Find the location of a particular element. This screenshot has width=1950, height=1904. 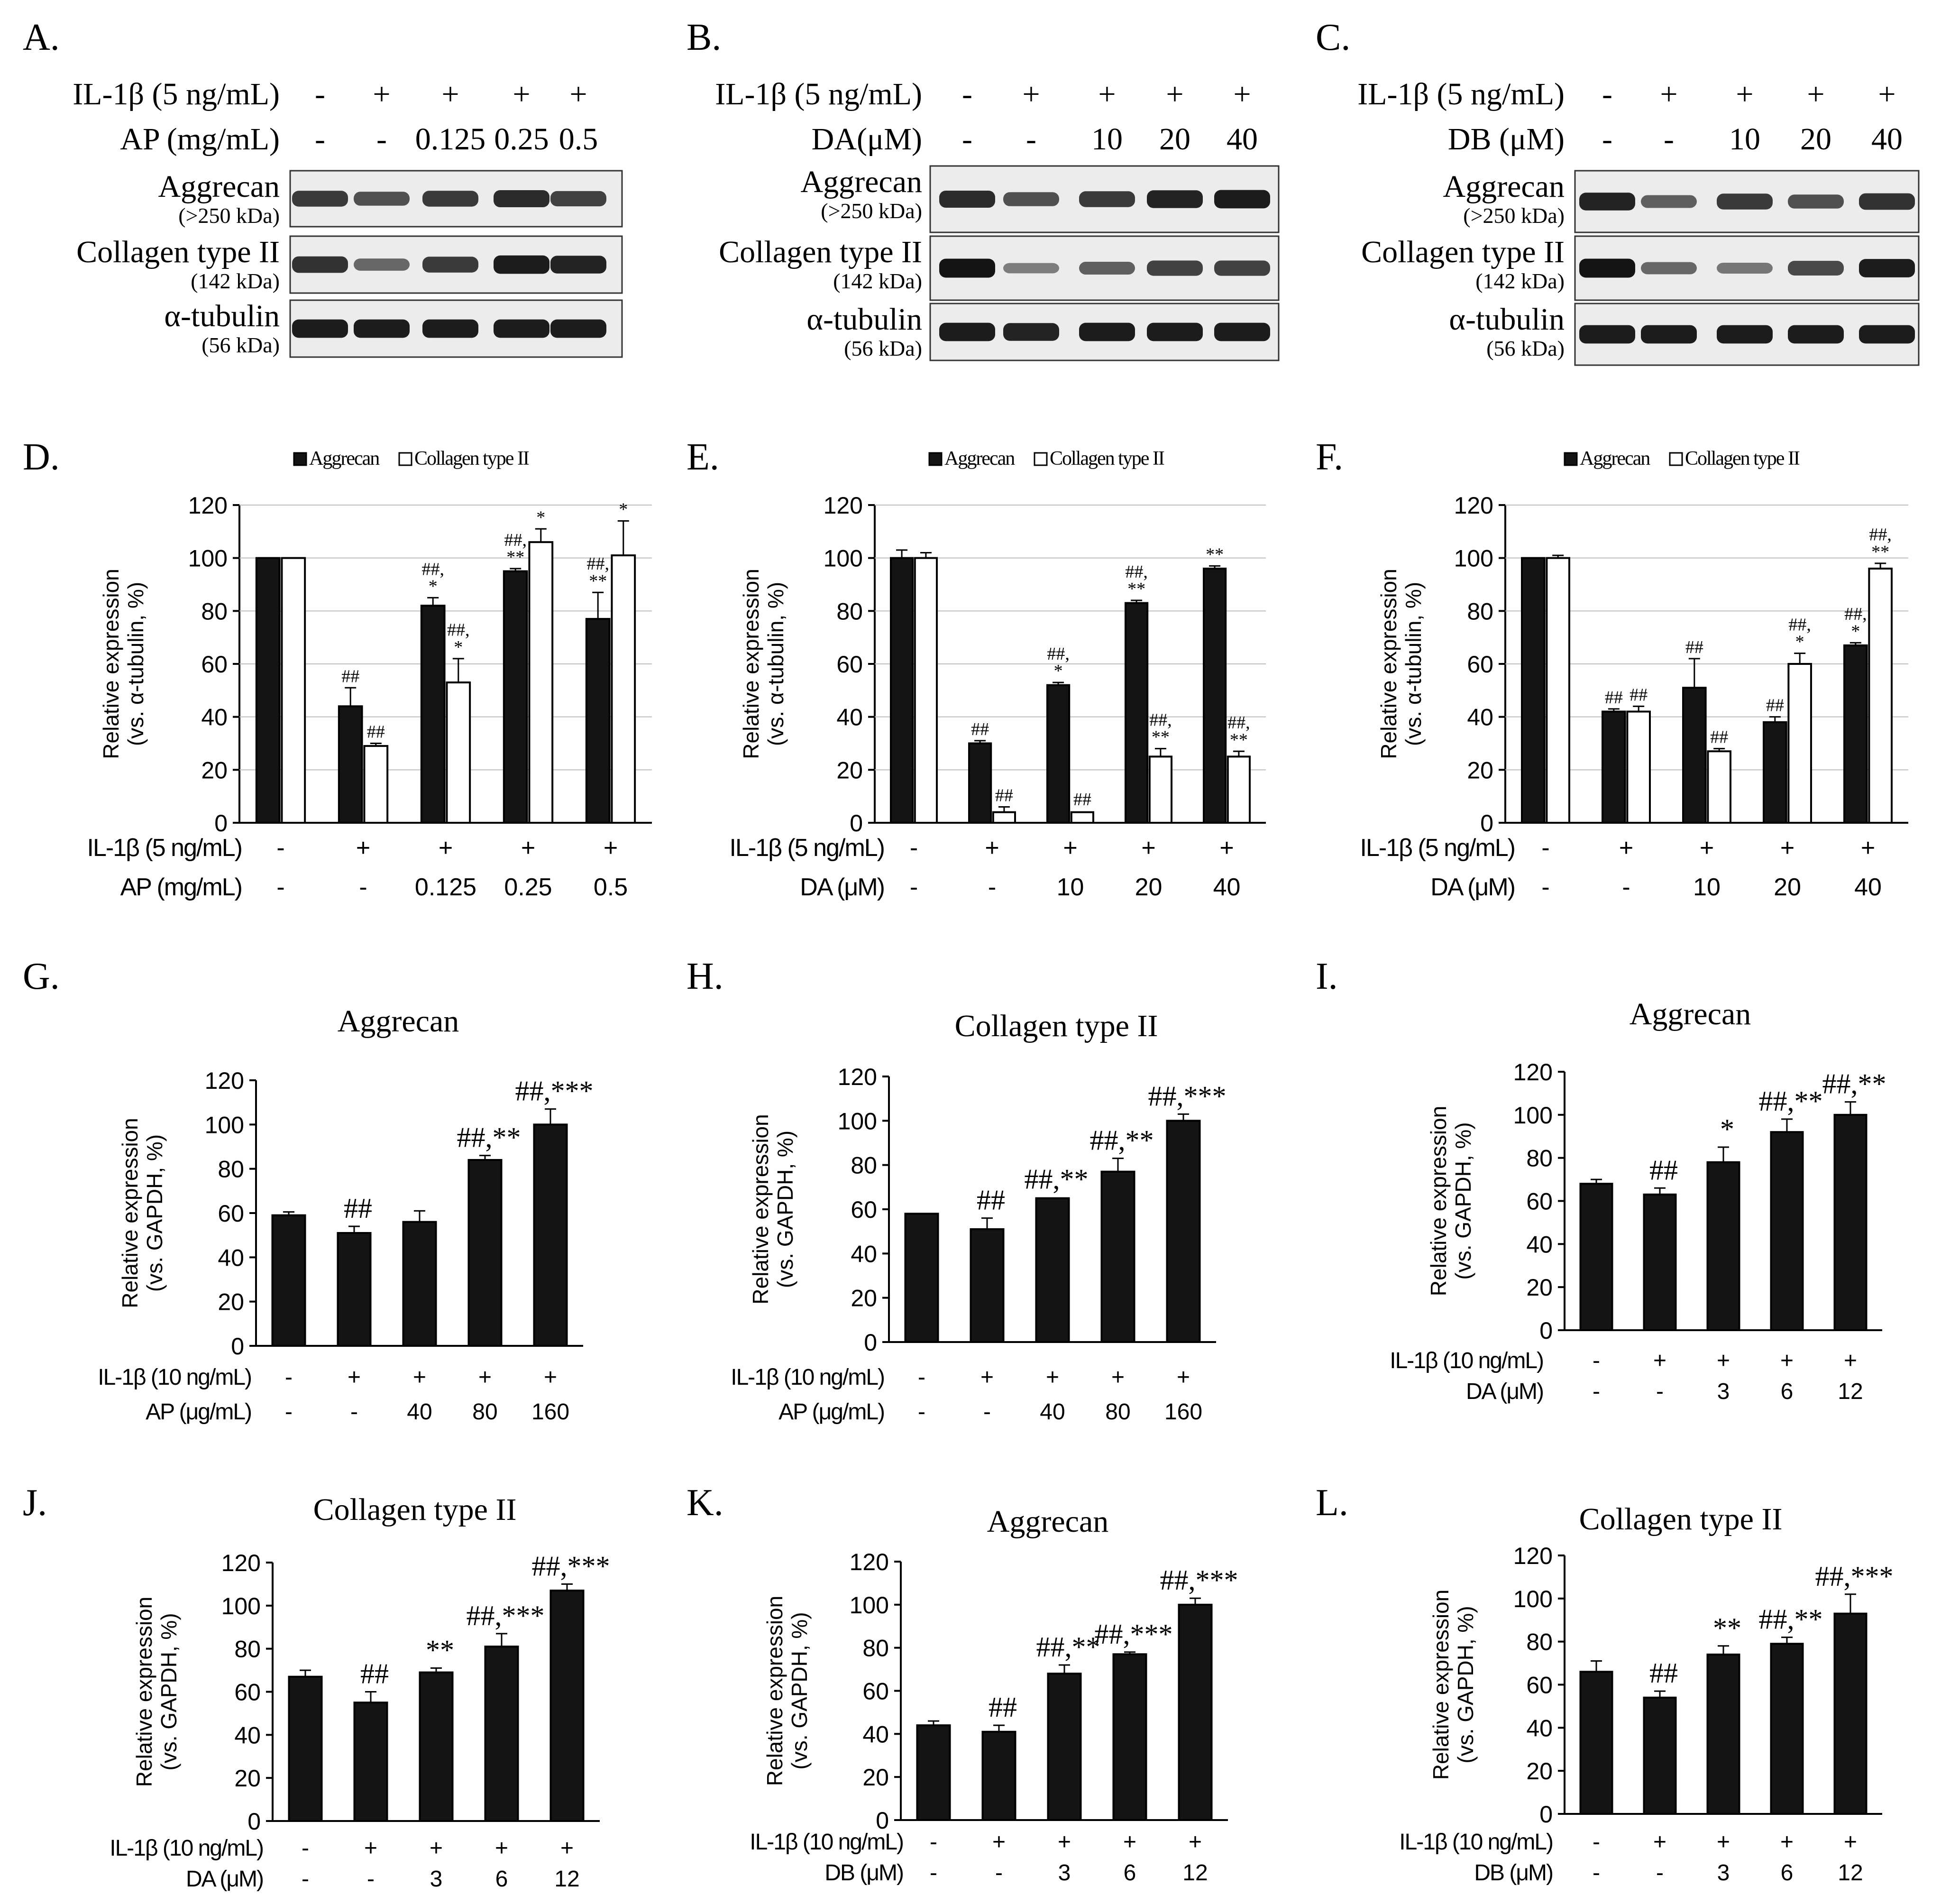

condition-value: 80 is located at coordinates (1117, 1412).